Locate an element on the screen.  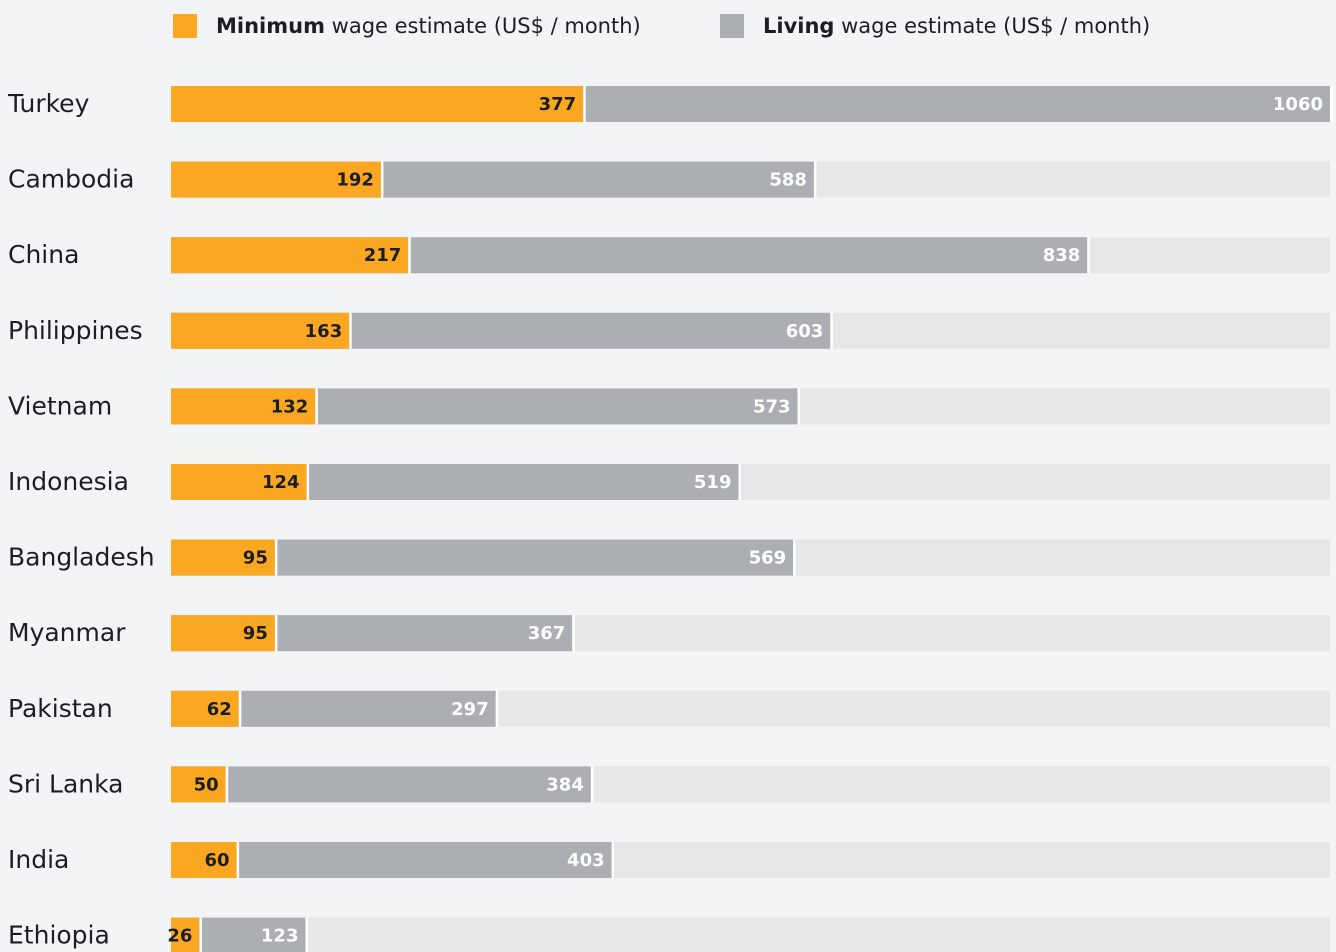
category-label: Indonesia is located at coordinates (68, 481).